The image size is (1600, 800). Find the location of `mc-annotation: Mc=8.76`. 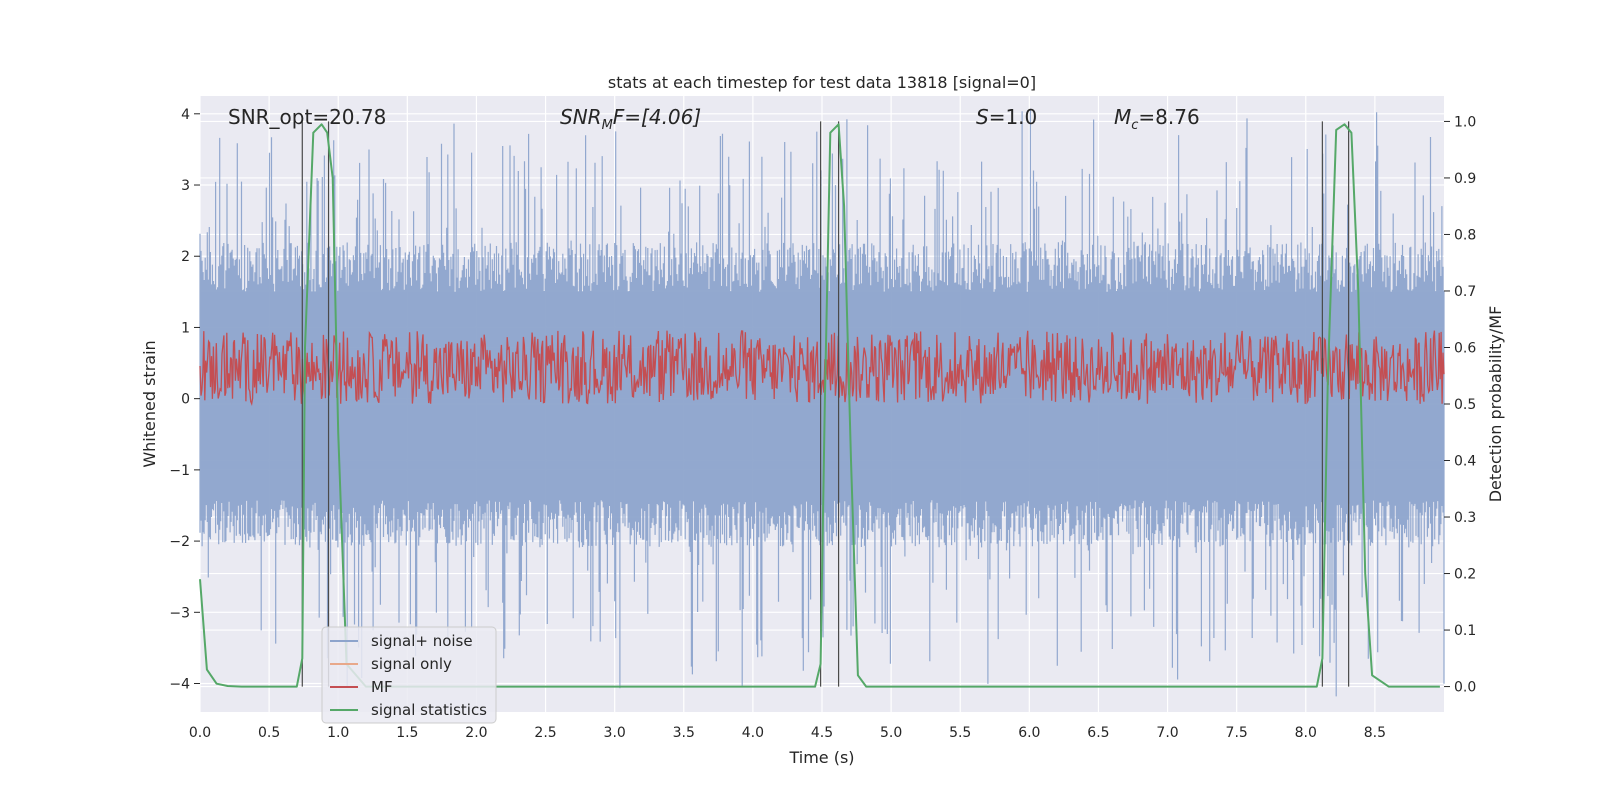

mc-annotation: Mc=8.76 is located at coordinates (1157, 119).